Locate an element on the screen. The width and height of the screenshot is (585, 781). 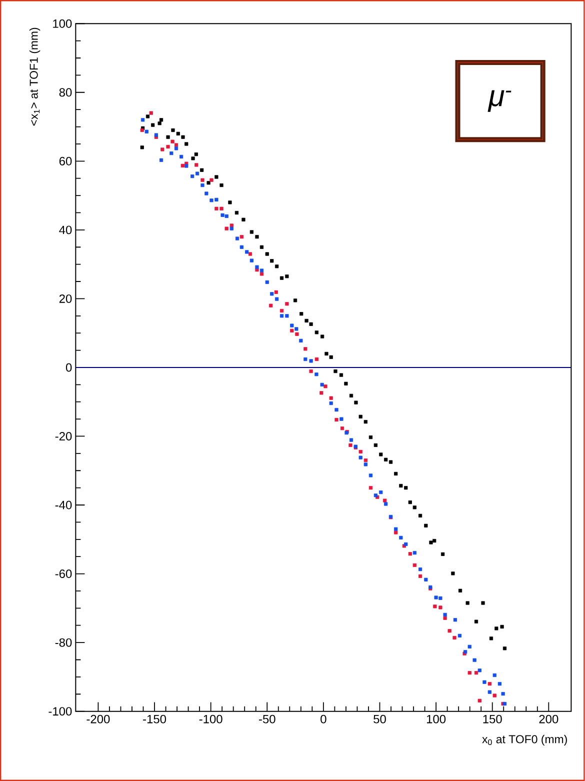
x-tick-label: -150 is located at coordinates (154, 719).